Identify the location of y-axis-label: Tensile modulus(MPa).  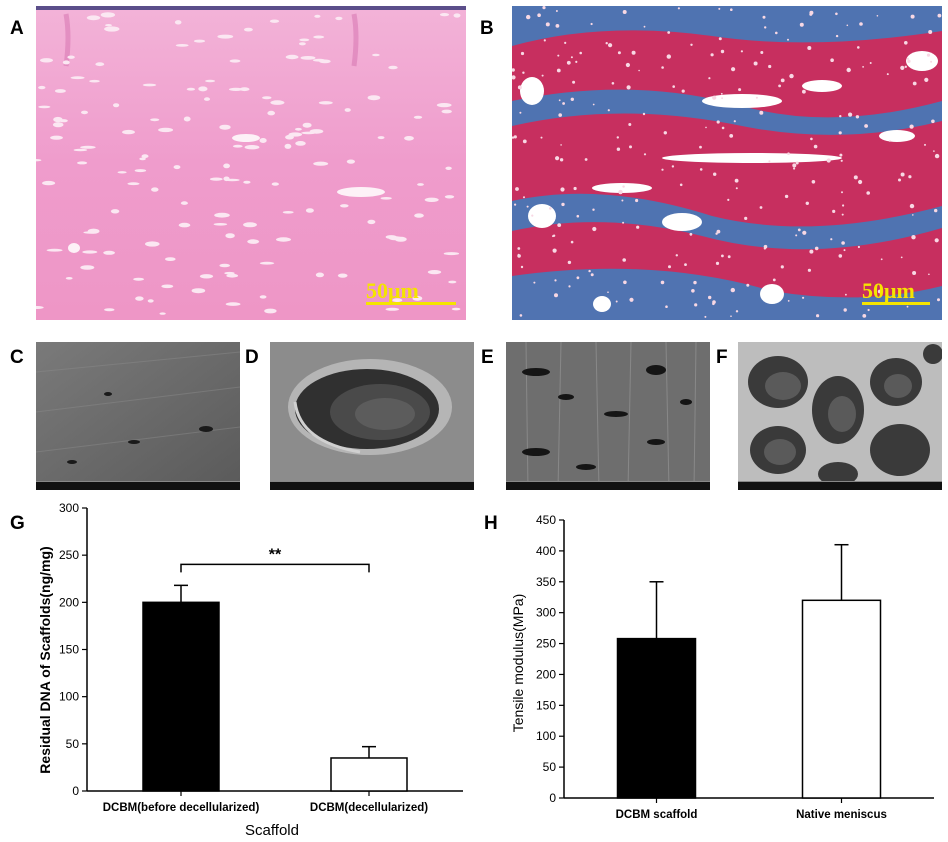
(518, 663).